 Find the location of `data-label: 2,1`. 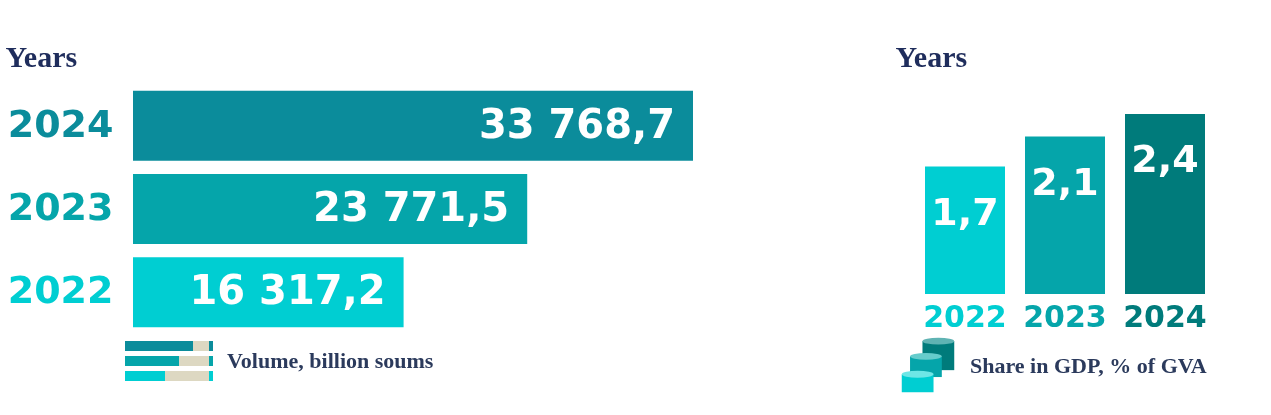

data-label: 2,1 is located at coordinates (1065, 181).